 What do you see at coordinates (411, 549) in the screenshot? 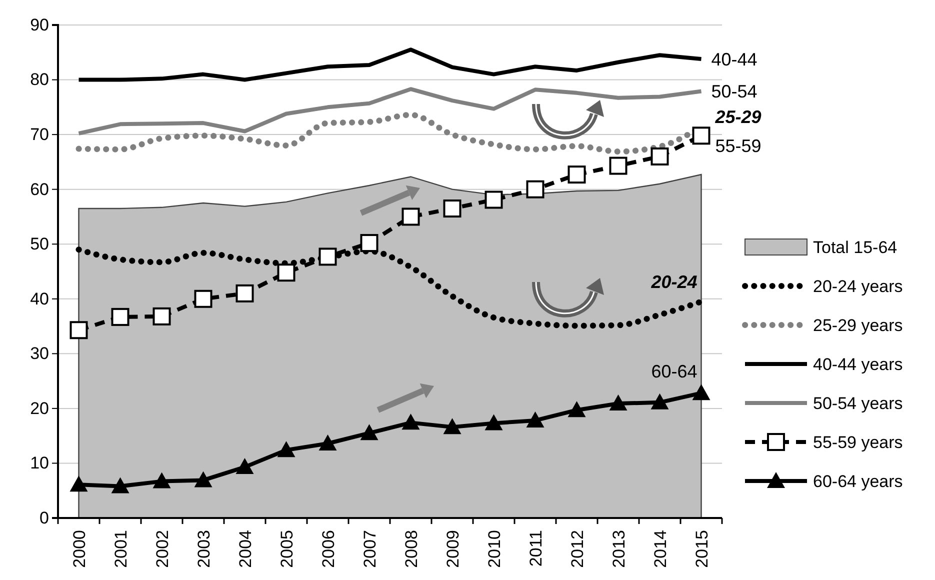
I see `x-tick-label: 2008` at bounding box center [411, 549].